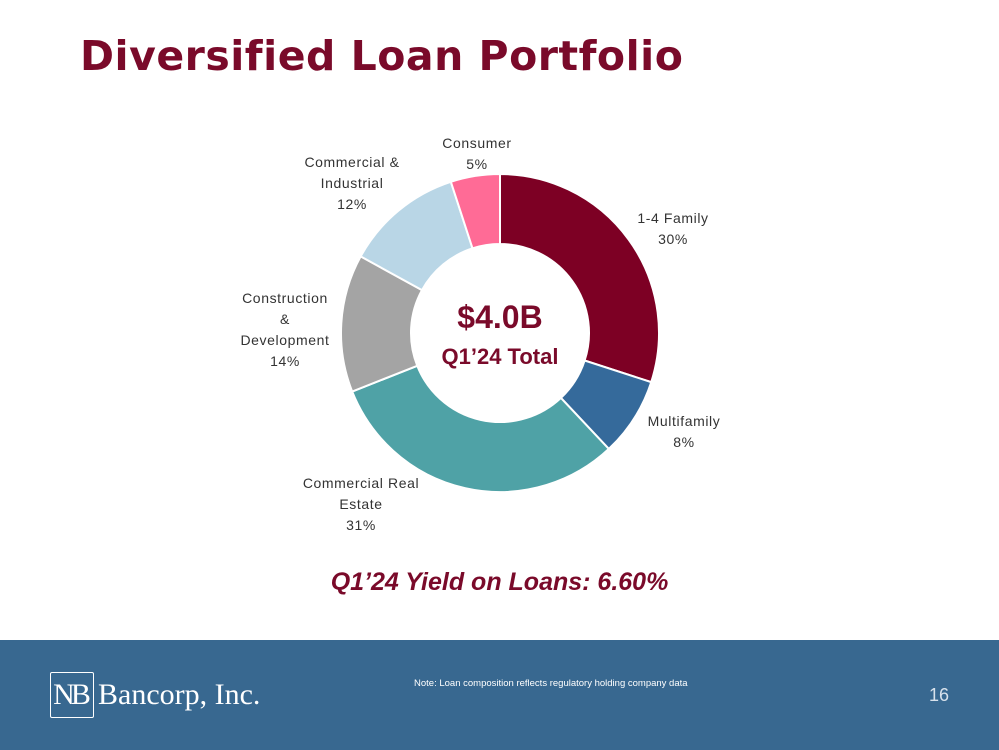 The height and width of the screenshot is (750, 999). I want to click on center-total-caption: Q1’24 Total, so click(500, 356).